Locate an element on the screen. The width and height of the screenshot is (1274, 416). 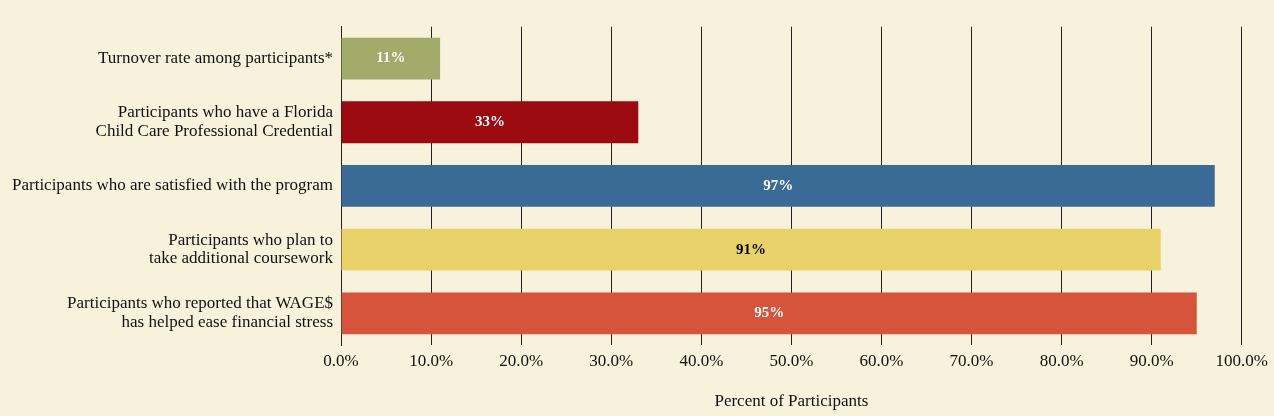
data-label: 11% is located at coordinates (391, 57).